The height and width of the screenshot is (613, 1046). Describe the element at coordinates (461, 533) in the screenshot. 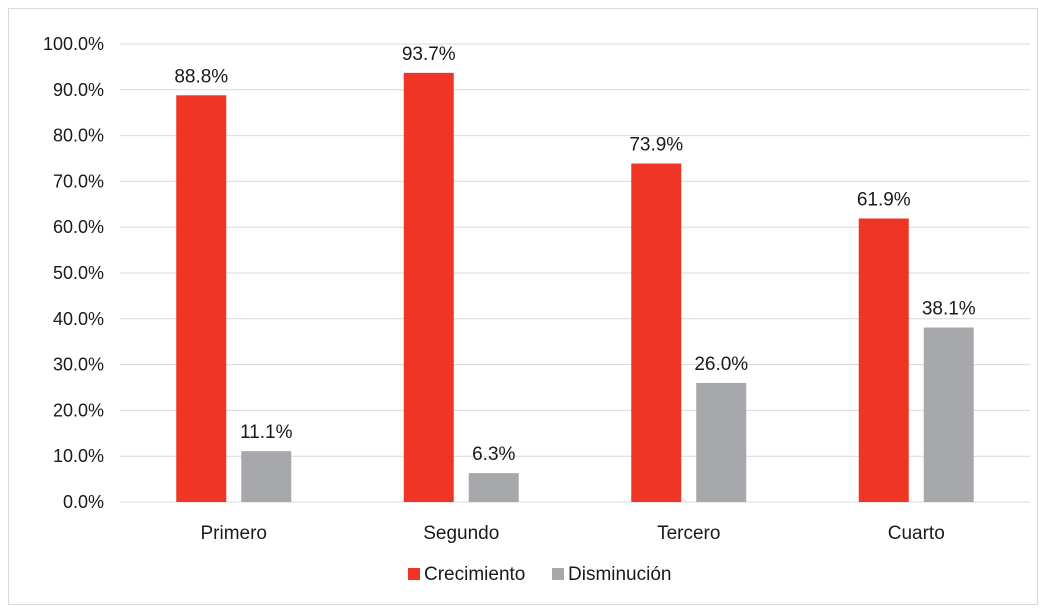

I see `x-tick-label: Segundo` at that location.